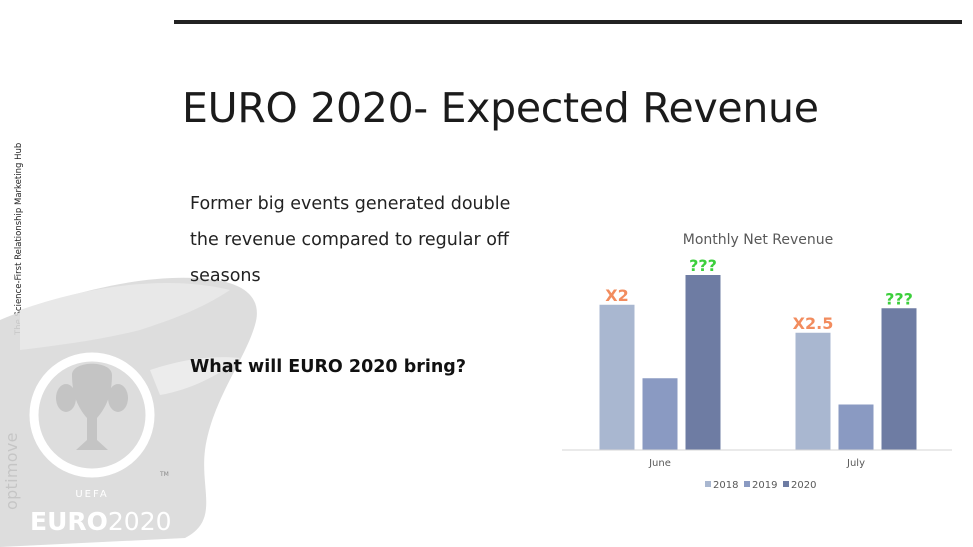  I want to click on annotation-june-2018: X2, so click(616, 295).